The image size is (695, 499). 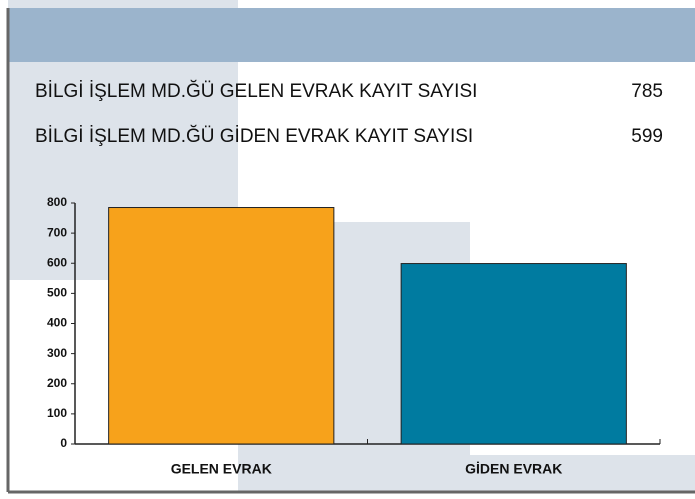 What do you see at coordinates (57, 202) in the screenshot?
I see `y-tick-label: 800` at bounding box center [57, 202].